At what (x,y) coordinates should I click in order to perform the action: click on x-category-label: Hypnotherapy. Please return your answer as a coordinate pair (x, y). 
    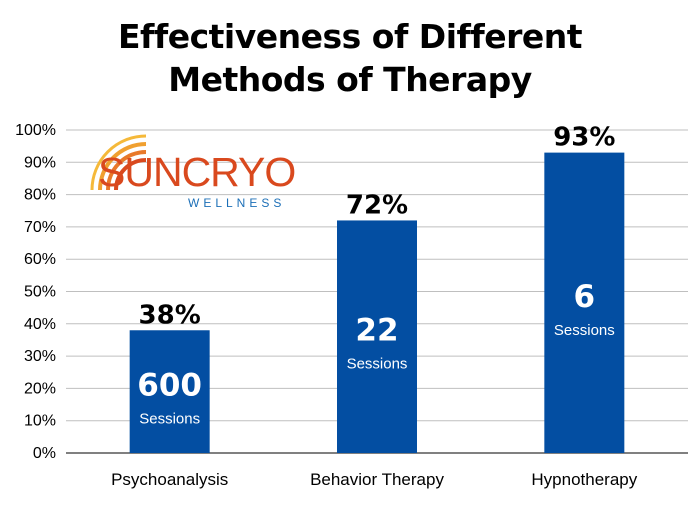
    Looking at the image, I should click on (584, 479).